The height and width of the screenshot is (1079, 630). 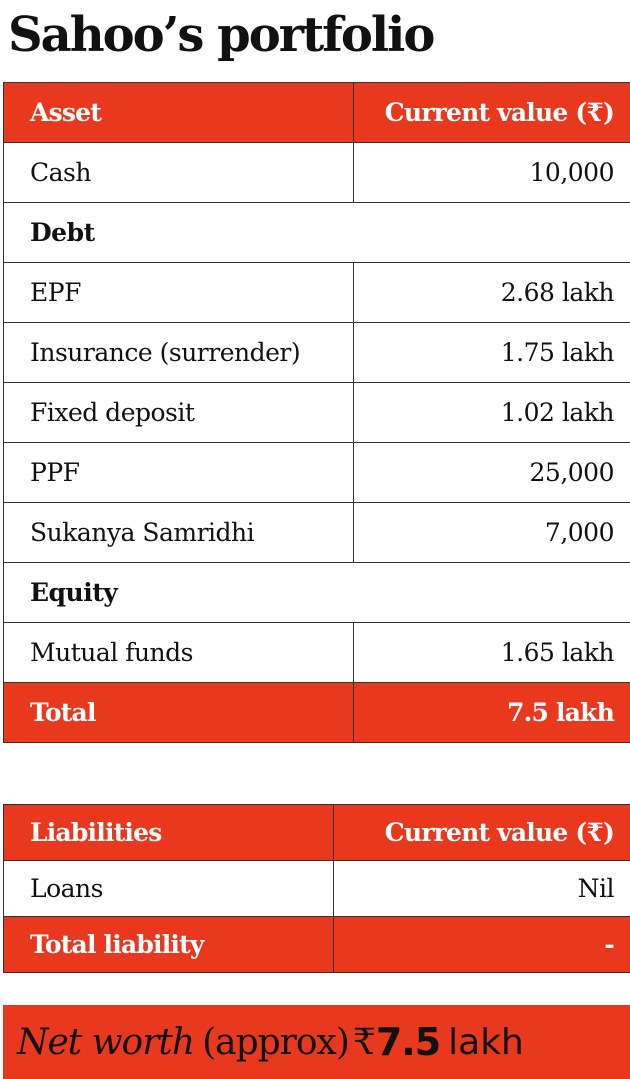 I want to click on asset-label: EPF, so click(x=178, y=292).